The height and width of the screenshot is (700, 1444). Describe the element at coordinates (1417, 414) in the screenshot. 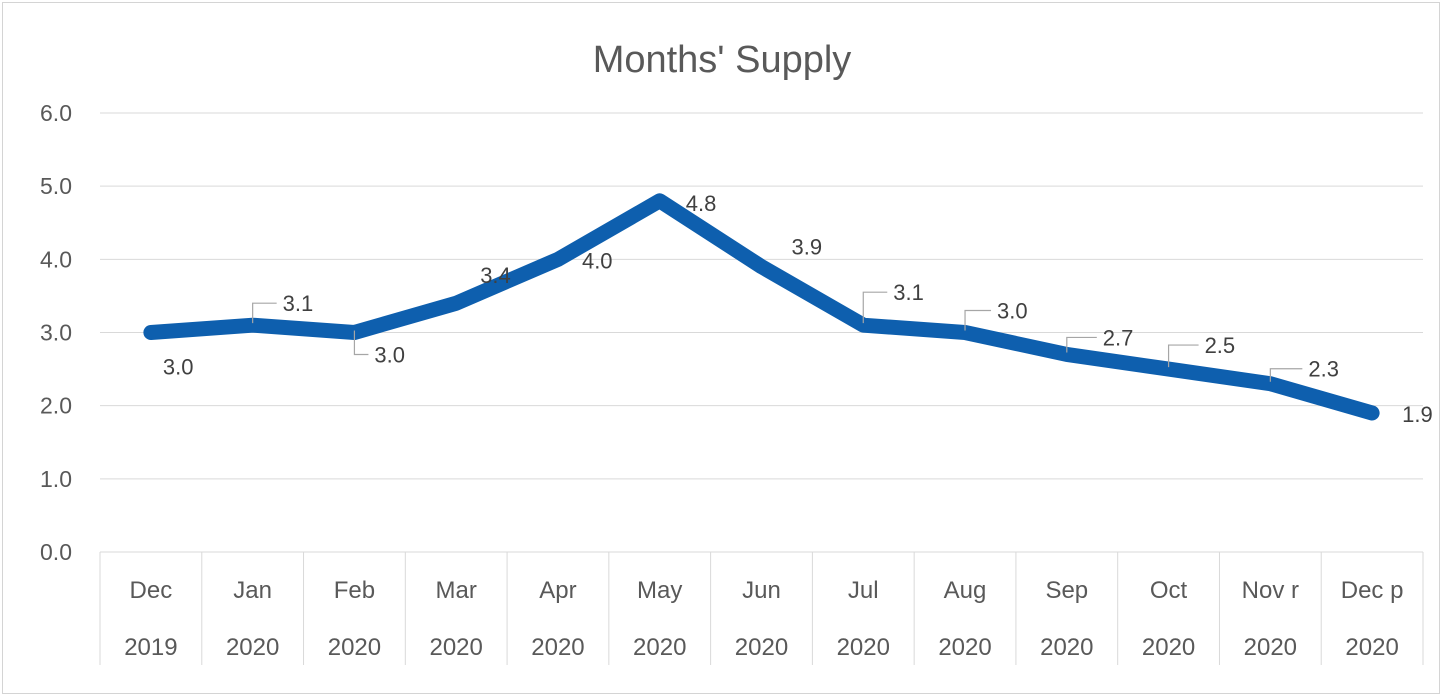

I see `data-label: 1.9` at that location.